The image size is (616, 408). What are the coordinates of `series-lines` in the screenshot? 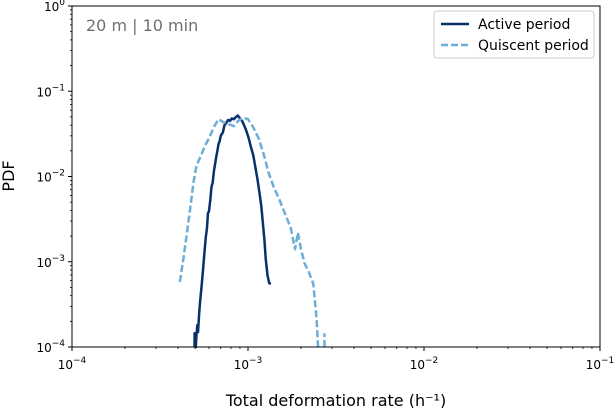 It's located at (252, 231).